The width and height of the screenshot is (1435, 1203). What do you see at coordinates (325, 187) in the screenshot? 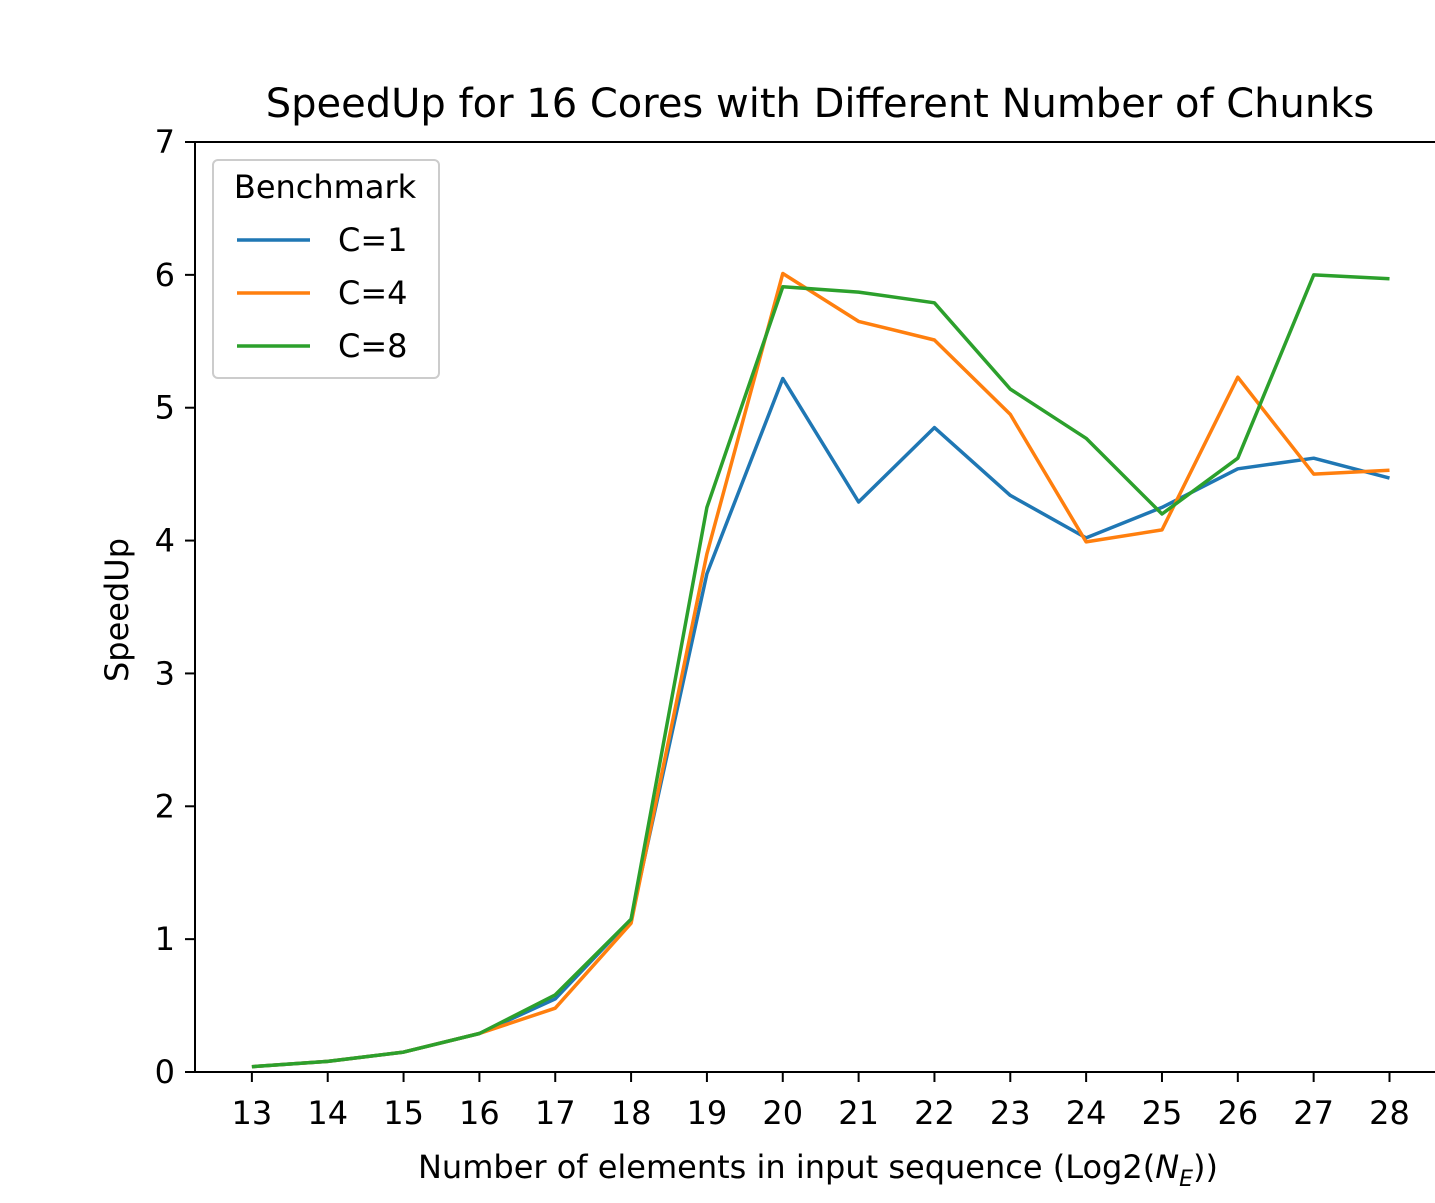
I see `legend-title: Benchmark` at bounding box center [325, 187].